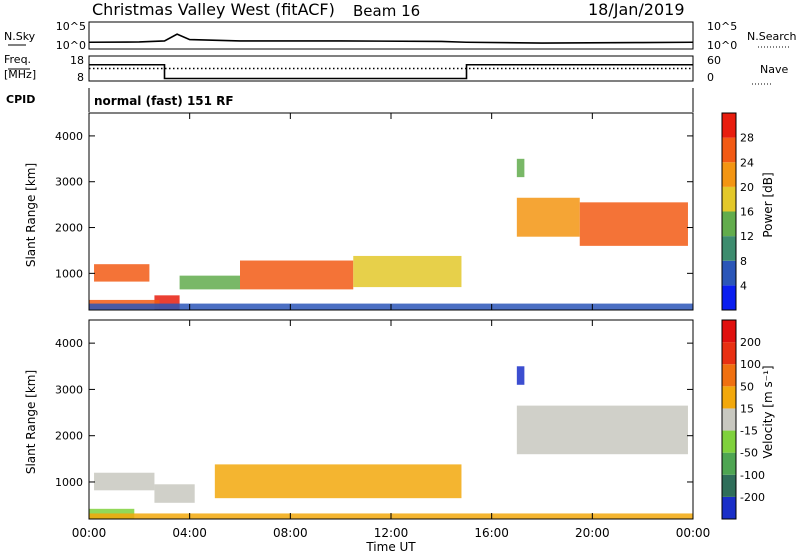 The width and height of the screenshot is (800, 554). Describe the element at coordinates (750, 364) in the screenshot. I see `colorbar-tick-label: 100` at that location.